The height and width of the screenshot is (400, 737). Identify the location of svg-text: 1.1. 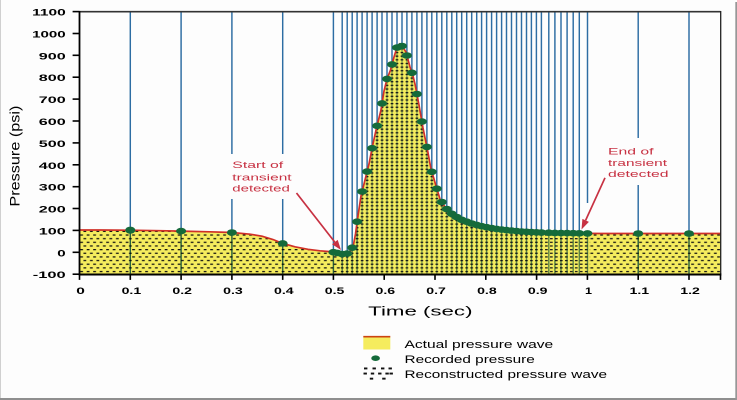
(640, 291).